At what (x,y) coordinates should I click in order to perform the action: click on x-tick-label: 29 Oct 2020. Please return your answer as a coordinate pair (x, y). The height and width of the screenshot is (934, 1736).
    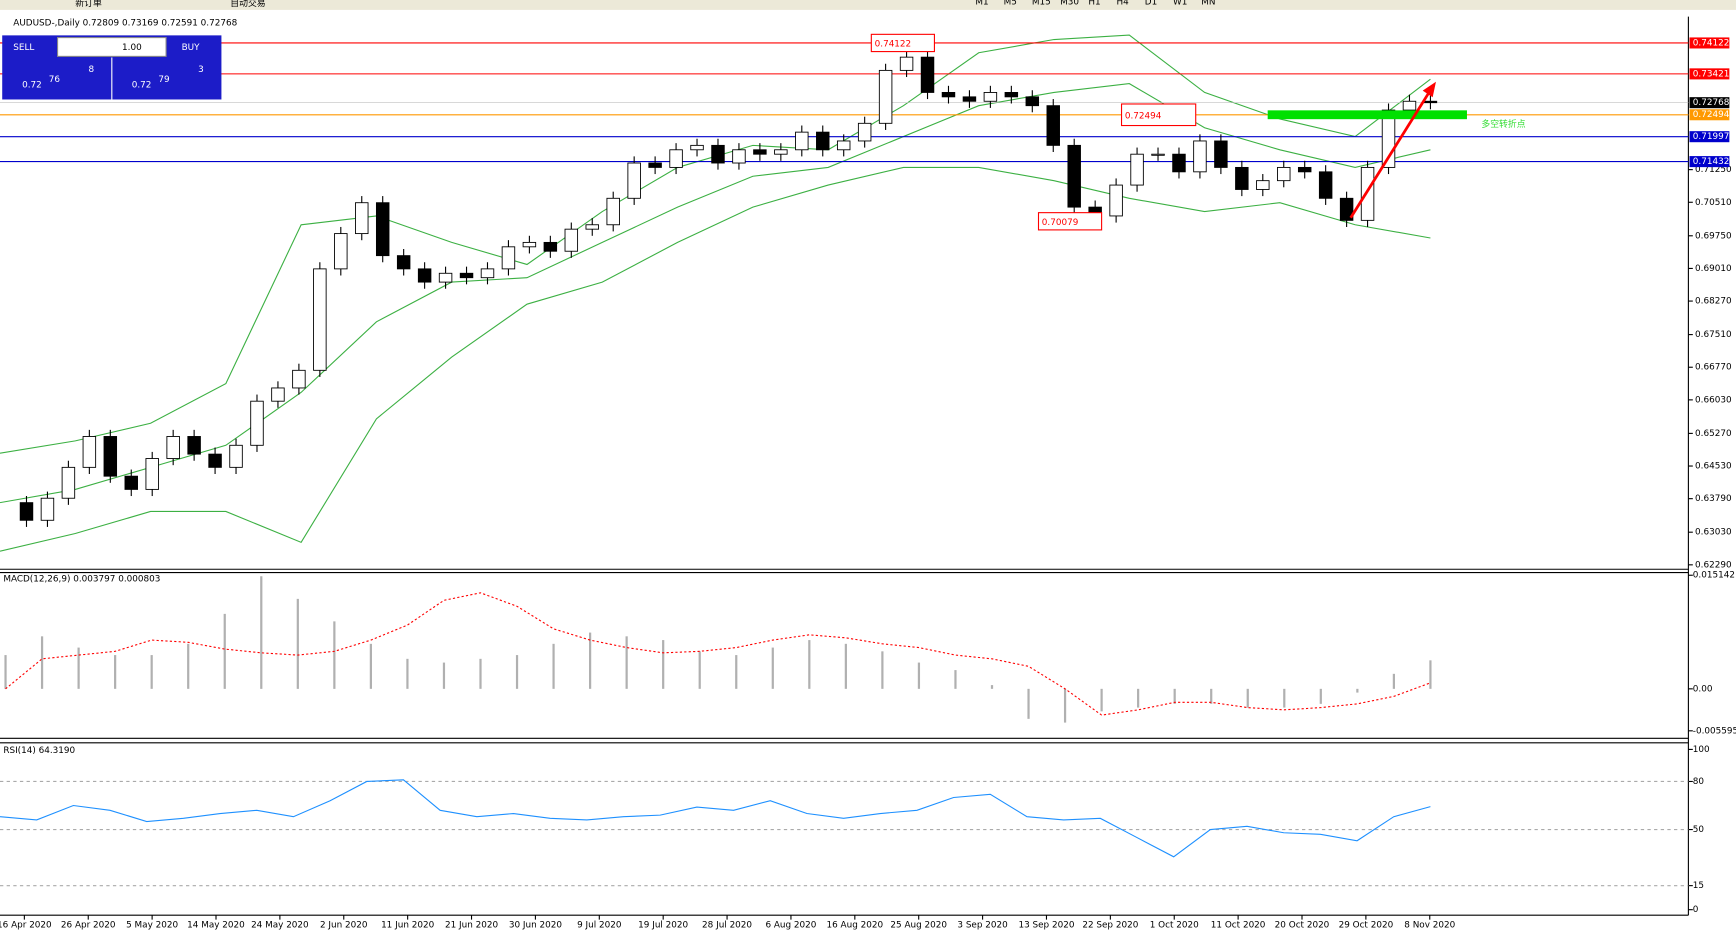
    Looking at the image, I should click on (1366, 926).